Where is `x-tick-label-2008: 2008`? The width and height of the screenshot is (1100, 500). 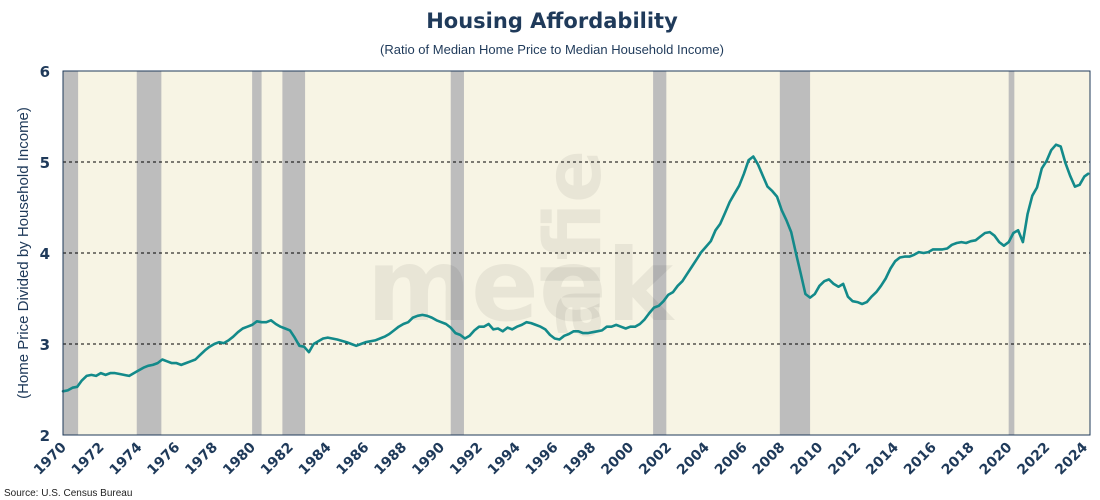 x-tick-label-2008: 2008 is located at coordinates (769, 459).